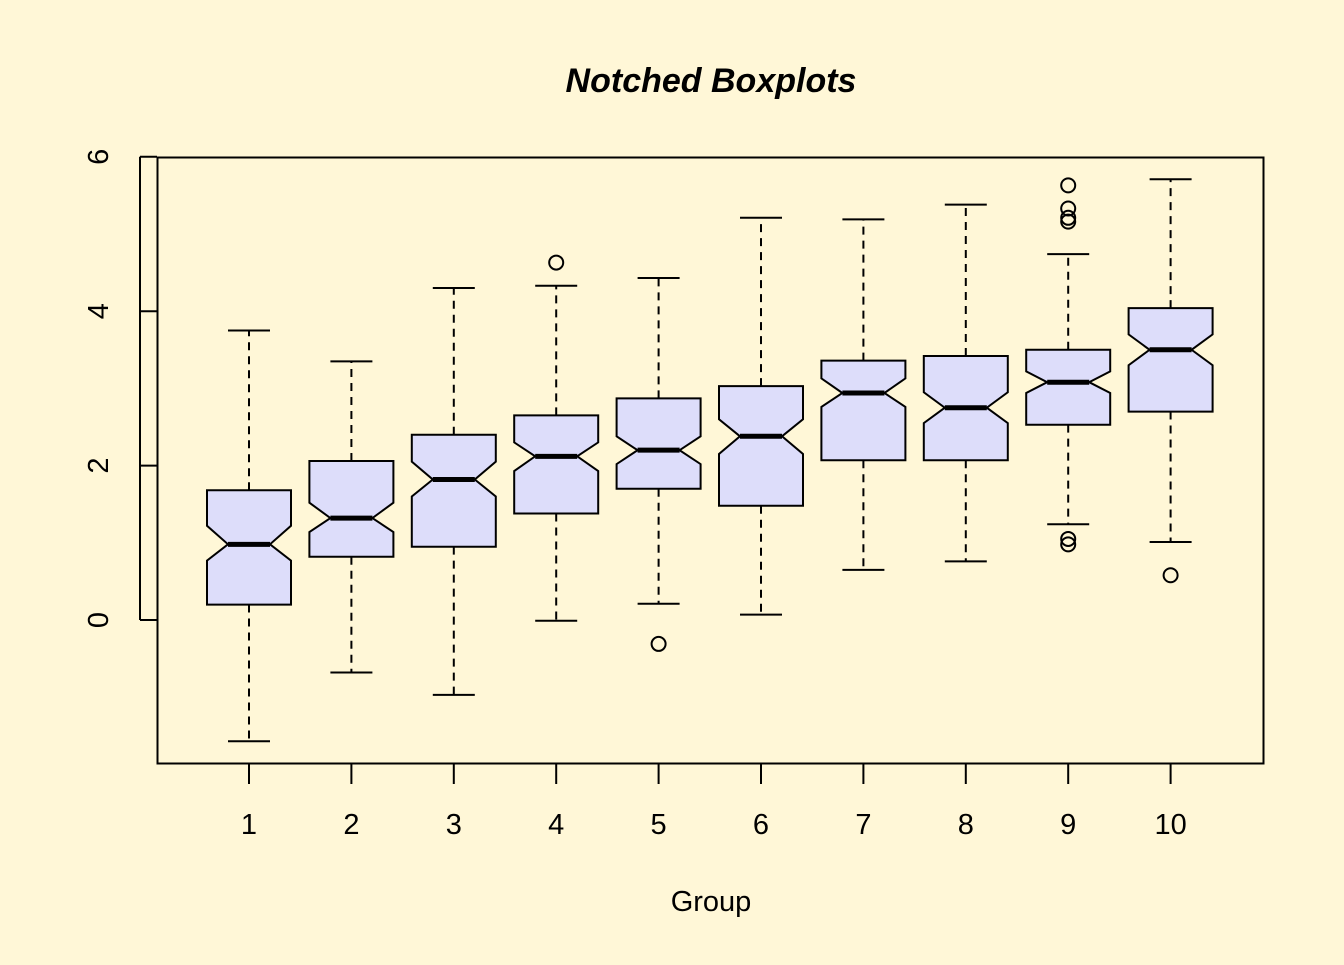  I want to click on y-tick-label: 0, so click(99, 620).